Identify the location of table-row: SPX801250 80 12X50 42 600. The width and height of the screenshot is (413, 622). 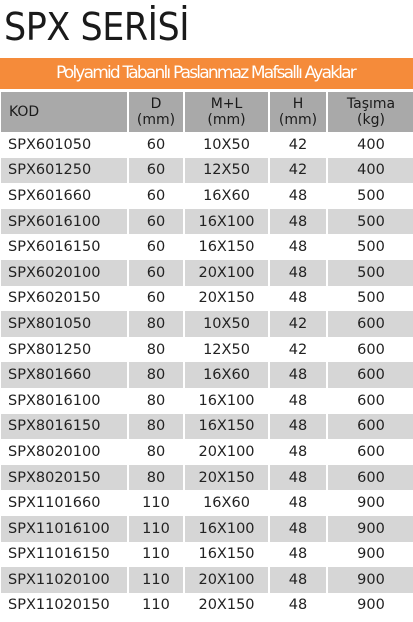
(207, 350).